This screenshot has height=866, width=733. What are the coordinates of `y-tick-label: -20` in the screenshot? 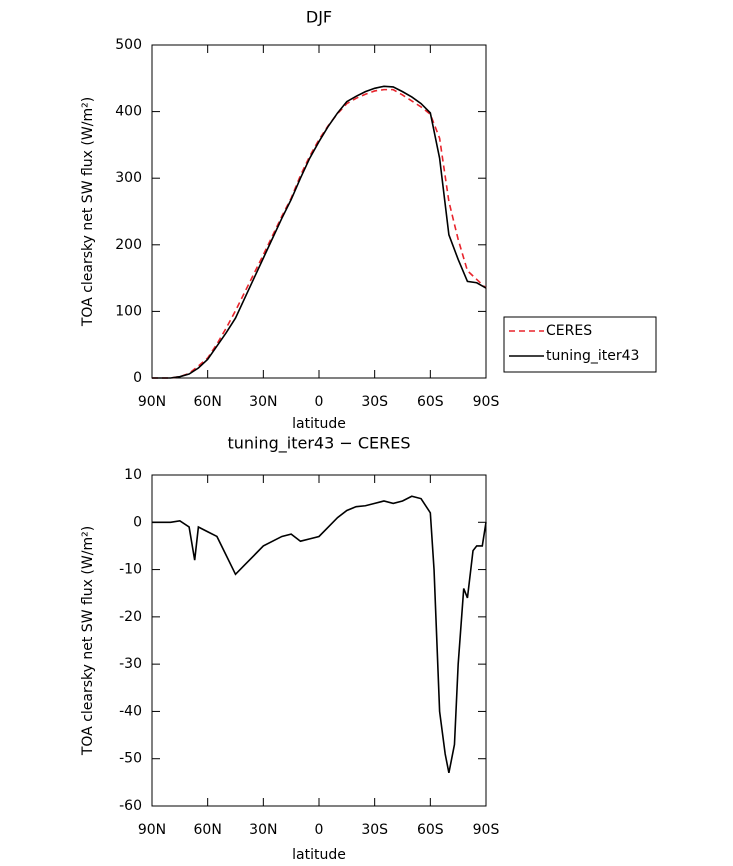 It's located at (130, 617).